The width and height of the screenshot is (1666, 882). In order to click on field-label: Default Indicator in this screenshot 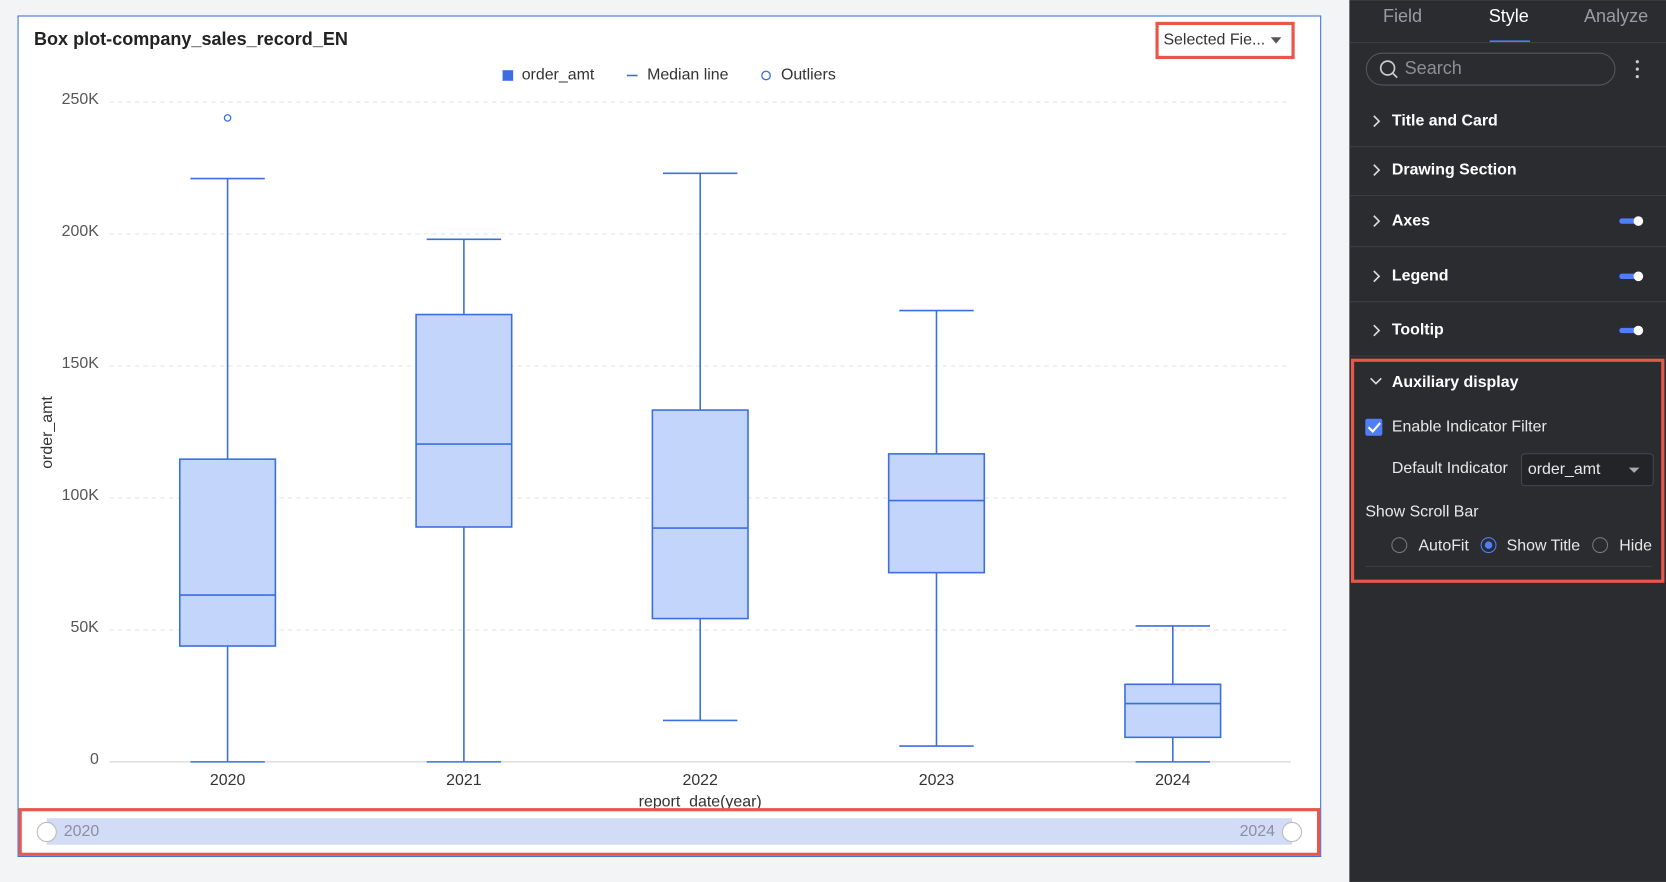, I will do `click(1450, 468)`.